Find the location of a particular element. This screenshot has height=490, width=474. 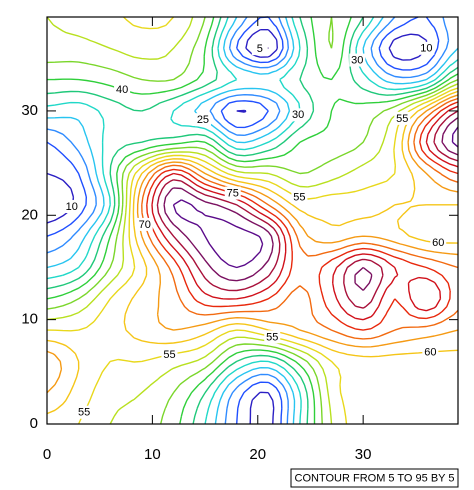

x-tick-label: 0 is located at coordinates (47, 454).